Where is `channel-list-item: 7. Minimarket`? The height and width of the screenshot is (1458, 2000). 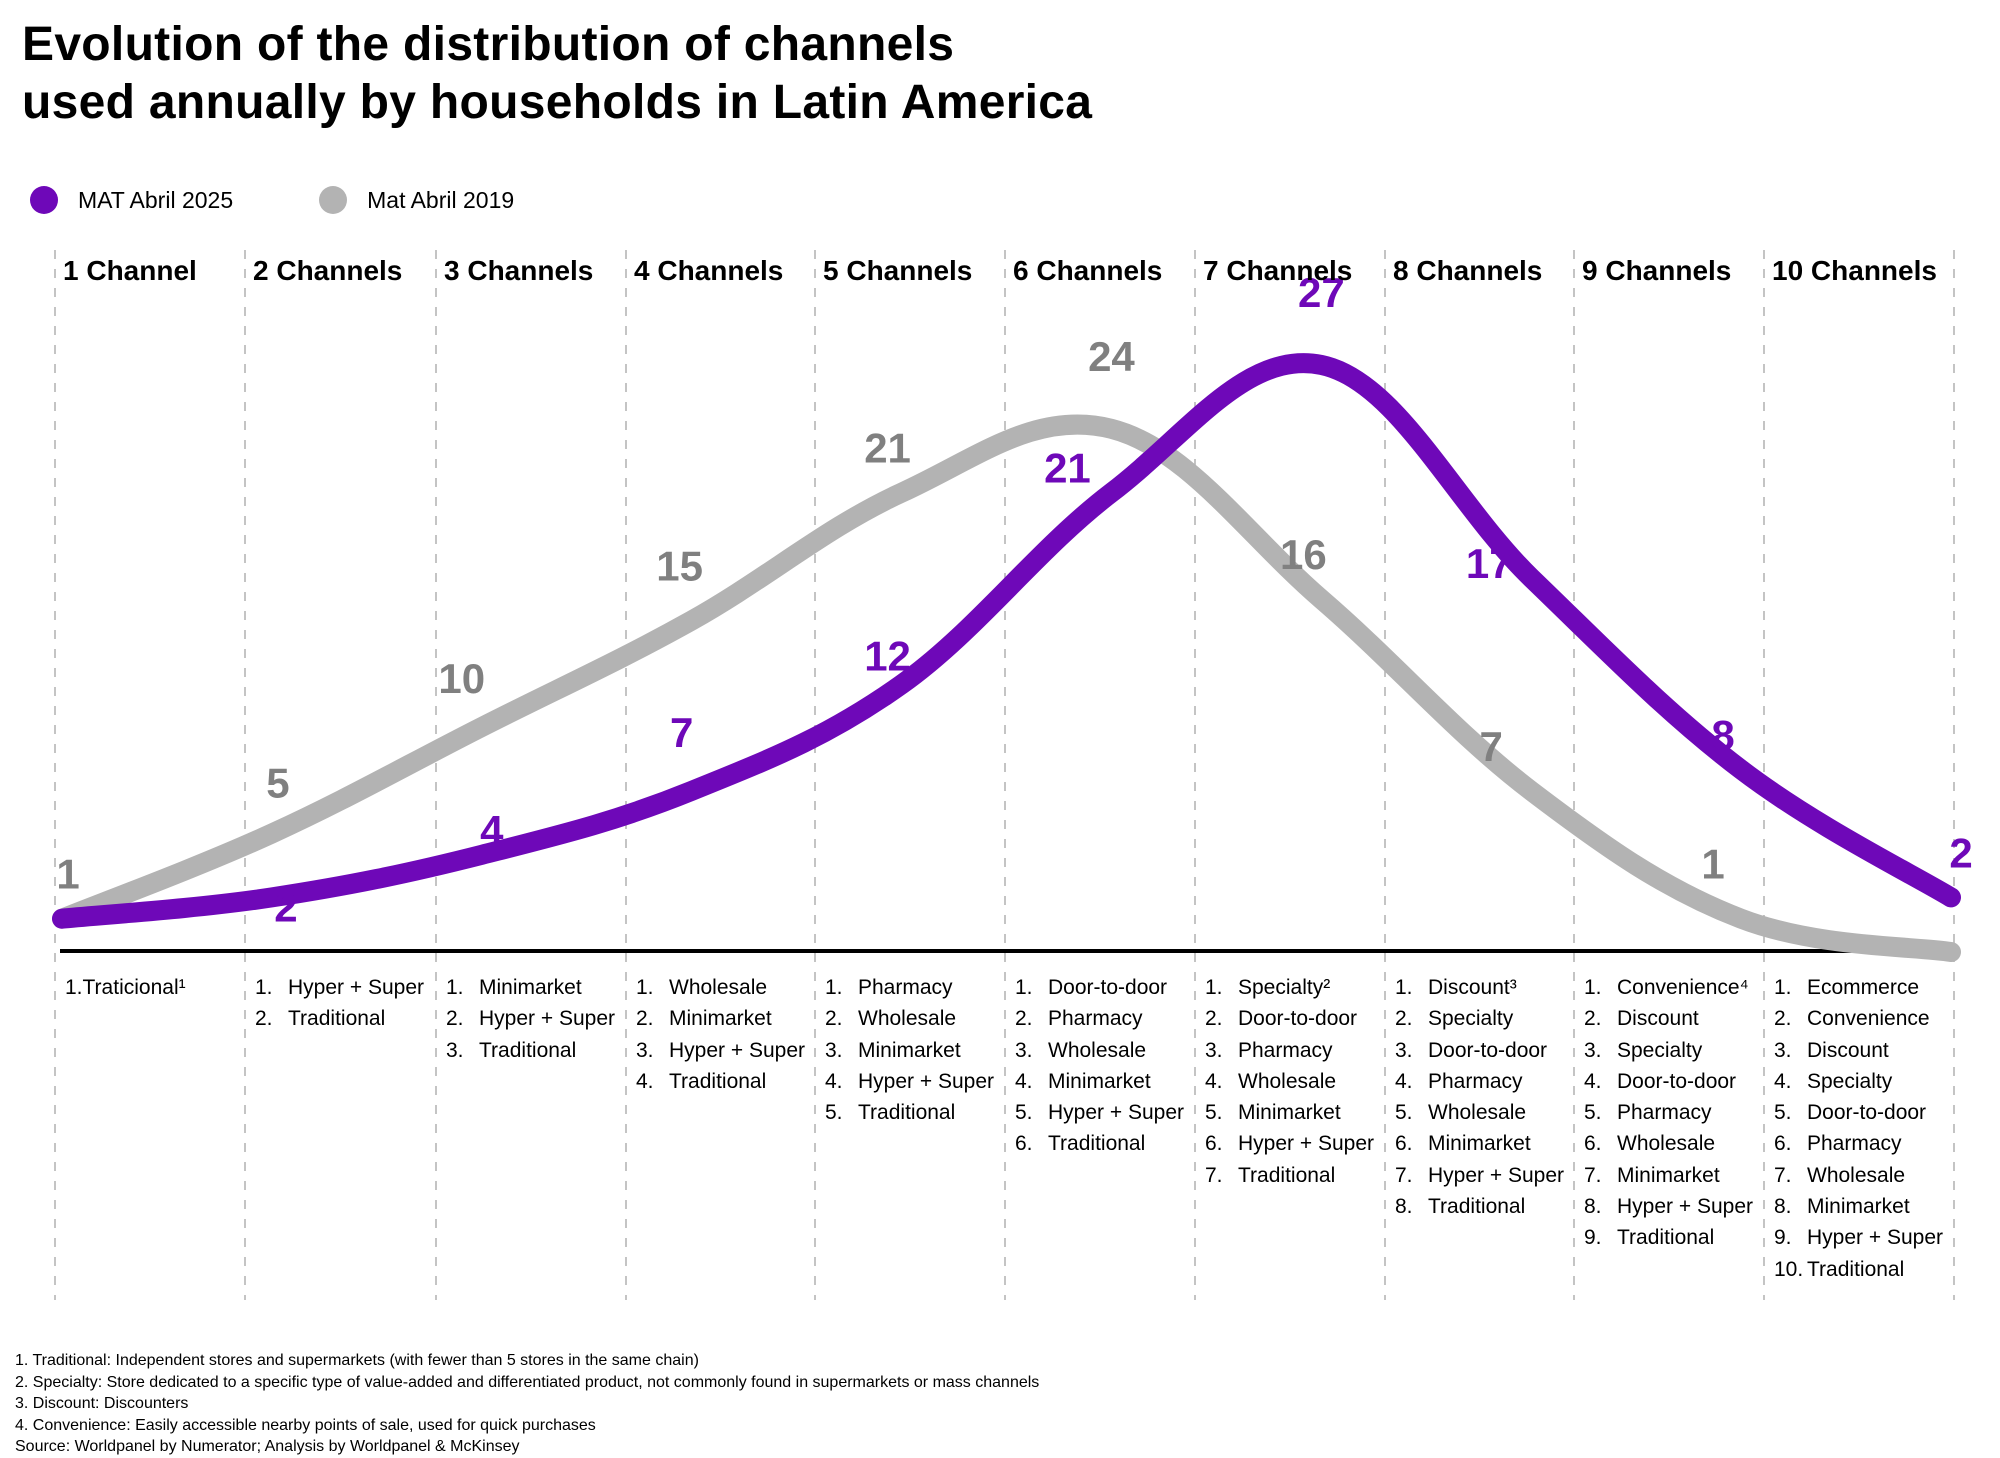 channel-list-item: 7. Minimarket is located at coordinates (1668, 1175).